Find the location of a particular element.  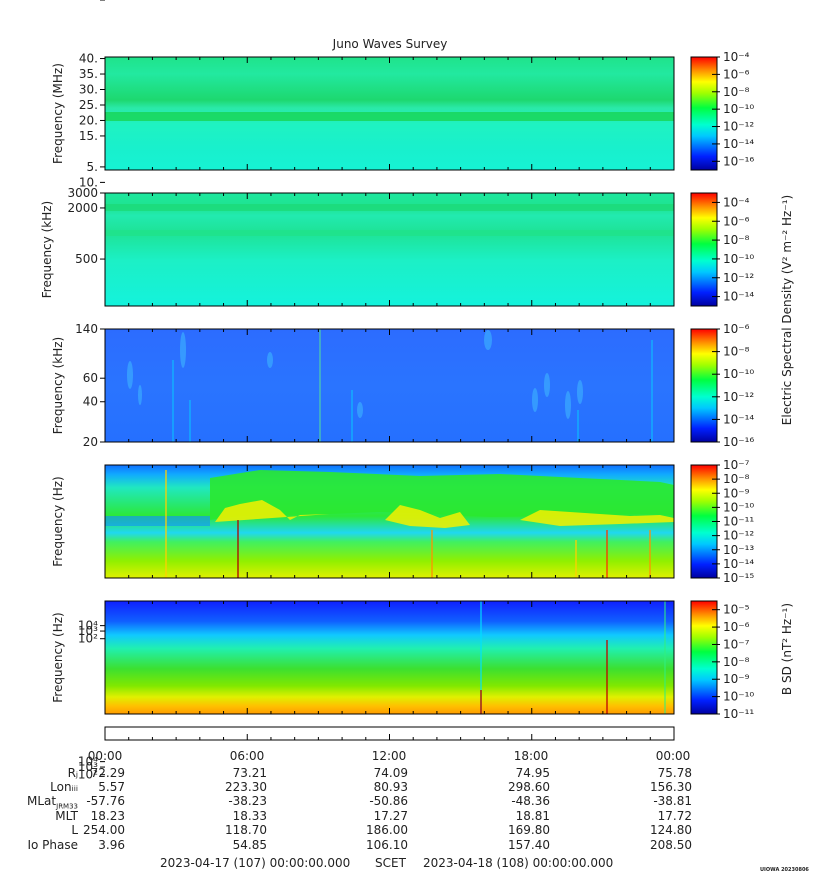

mlat-model: JRM33 is located at coordinates (67, 806).